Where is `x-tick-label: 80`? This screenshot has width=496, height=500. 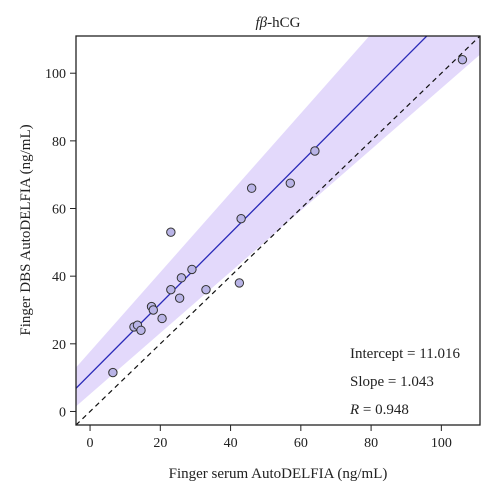
x-tick-label: 80 is located at coordinates (371, 443).